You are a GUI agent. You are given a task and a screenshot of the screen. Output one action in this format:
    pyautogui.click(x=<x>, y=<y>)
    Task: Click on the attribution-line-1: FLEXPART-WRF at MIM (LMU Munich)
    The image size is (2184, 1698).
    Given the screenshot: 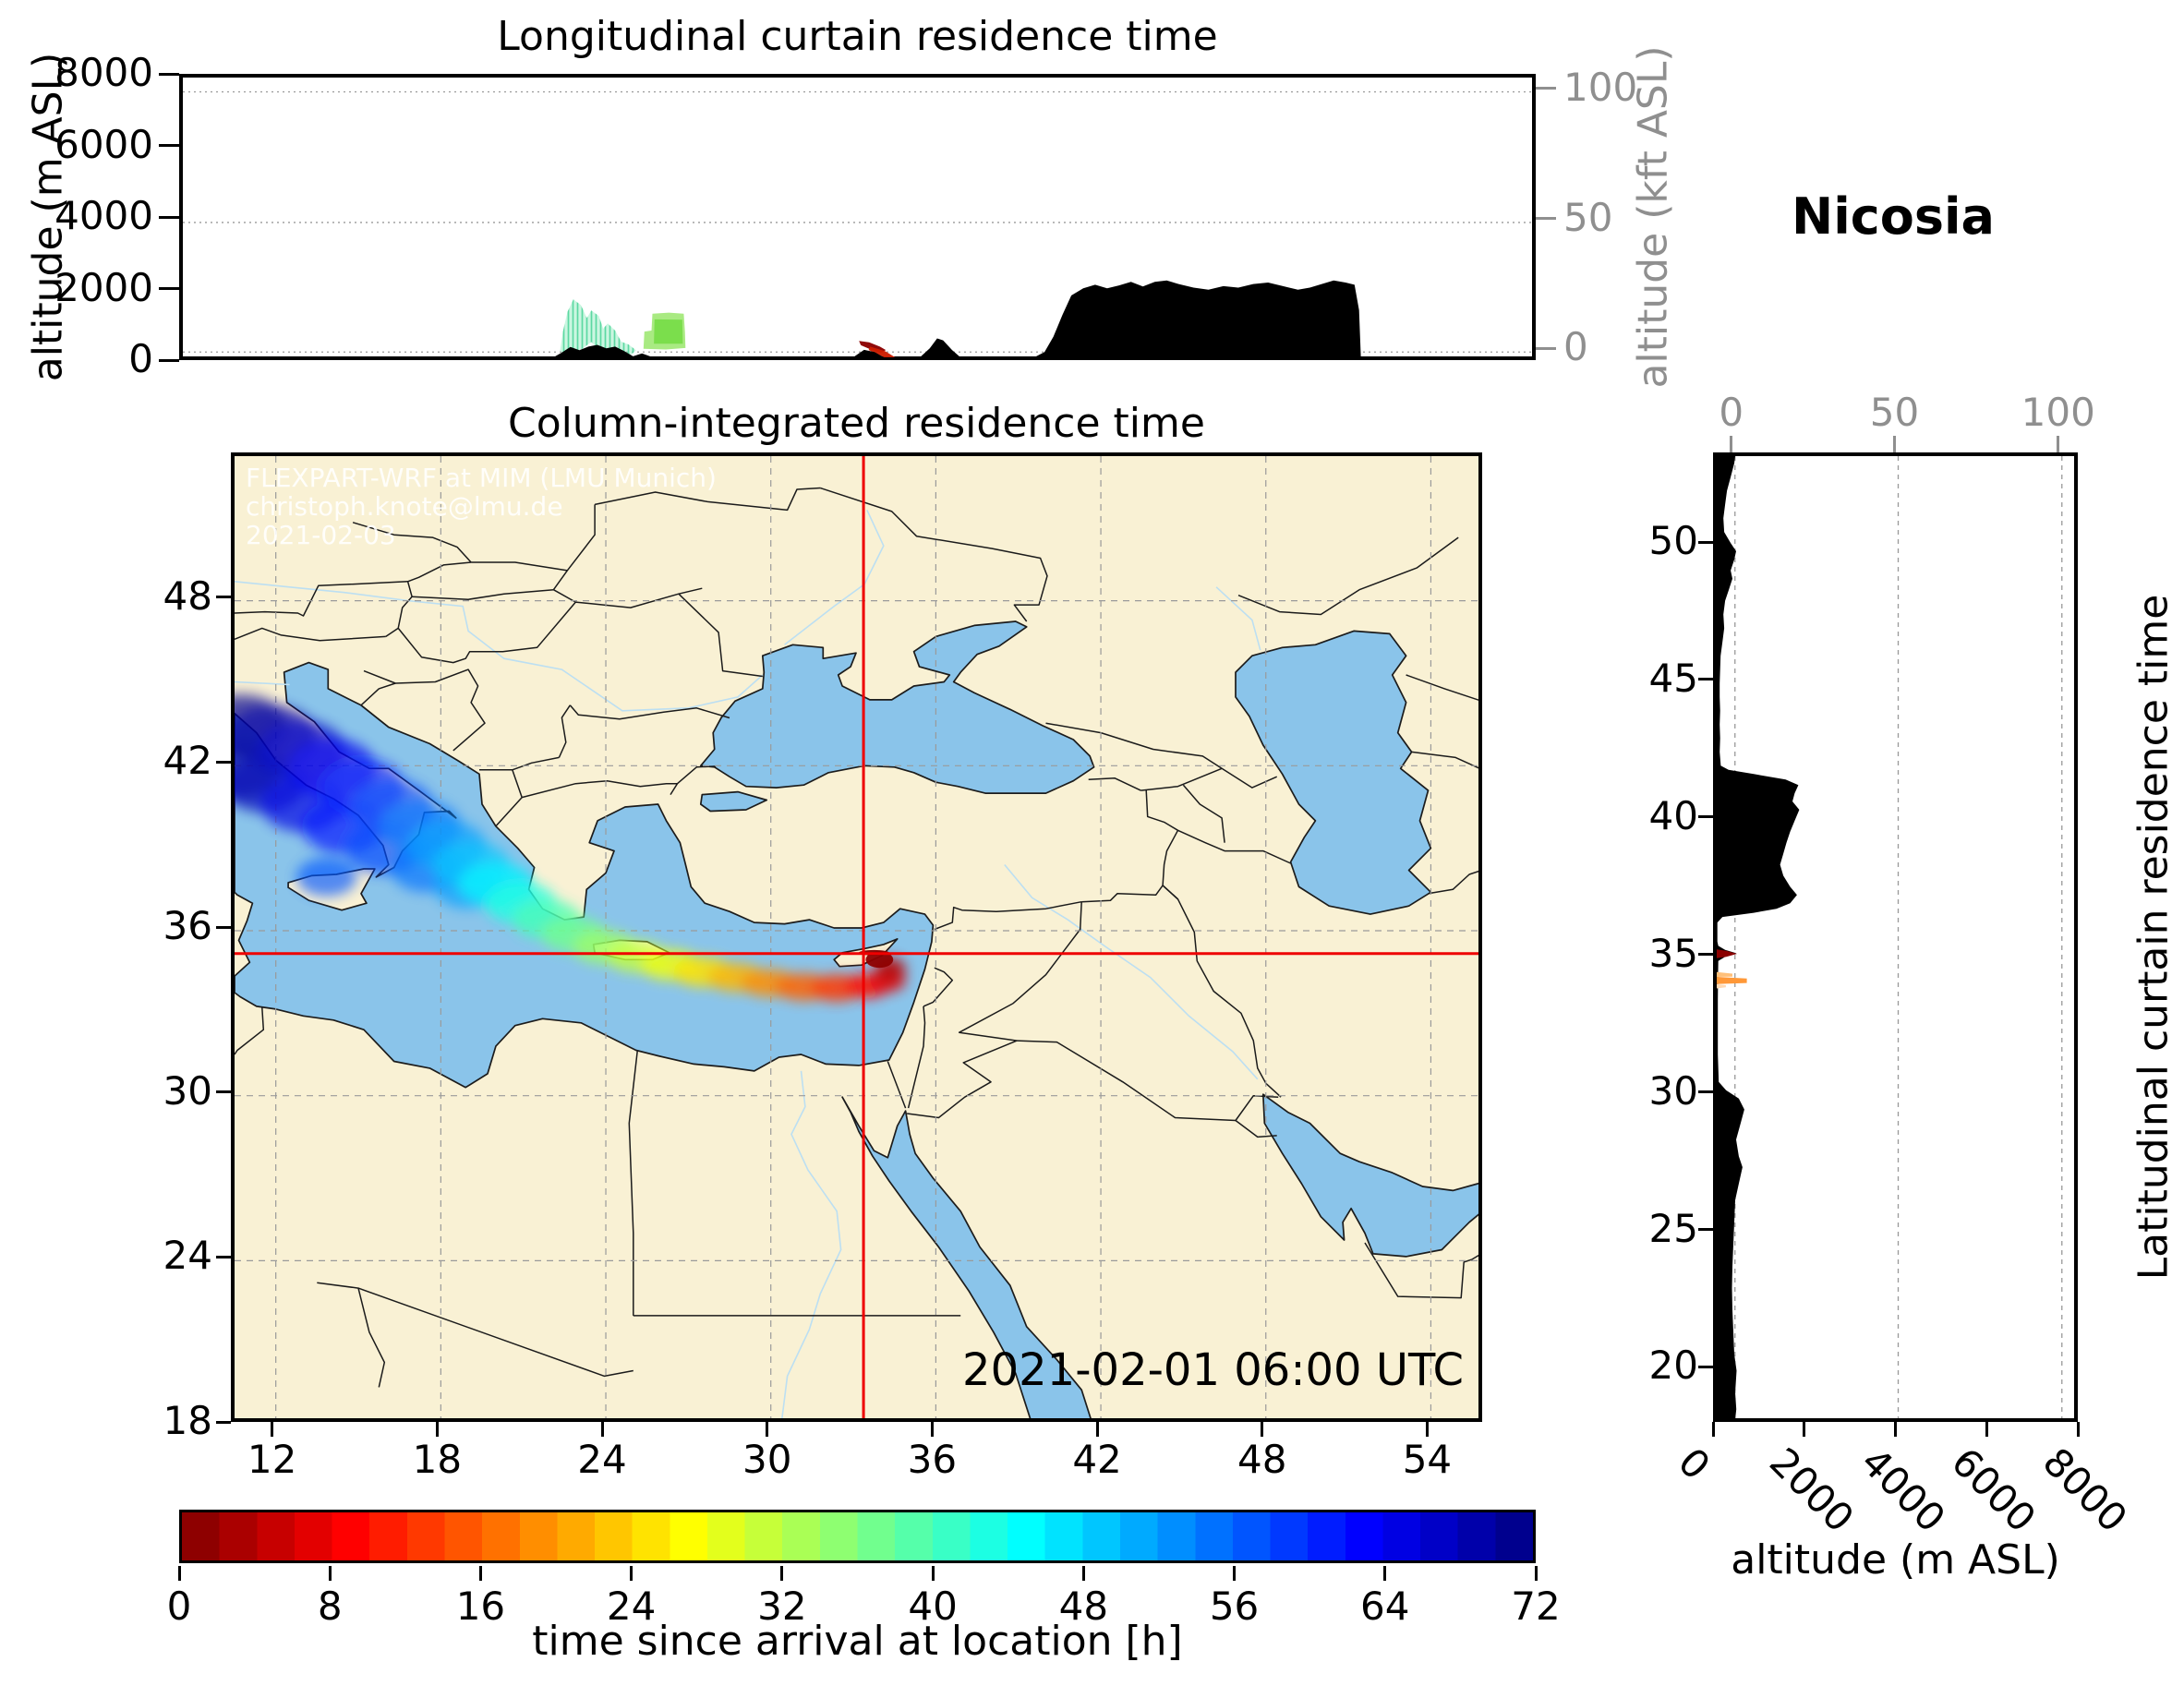 What is the action you would take?
    pyautogui.click(x=481, y=478)
    